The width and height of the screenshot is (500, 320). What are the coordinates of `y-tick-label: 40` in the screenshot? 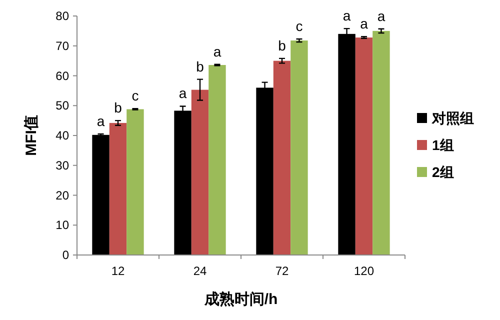 It's located at (63, 135).